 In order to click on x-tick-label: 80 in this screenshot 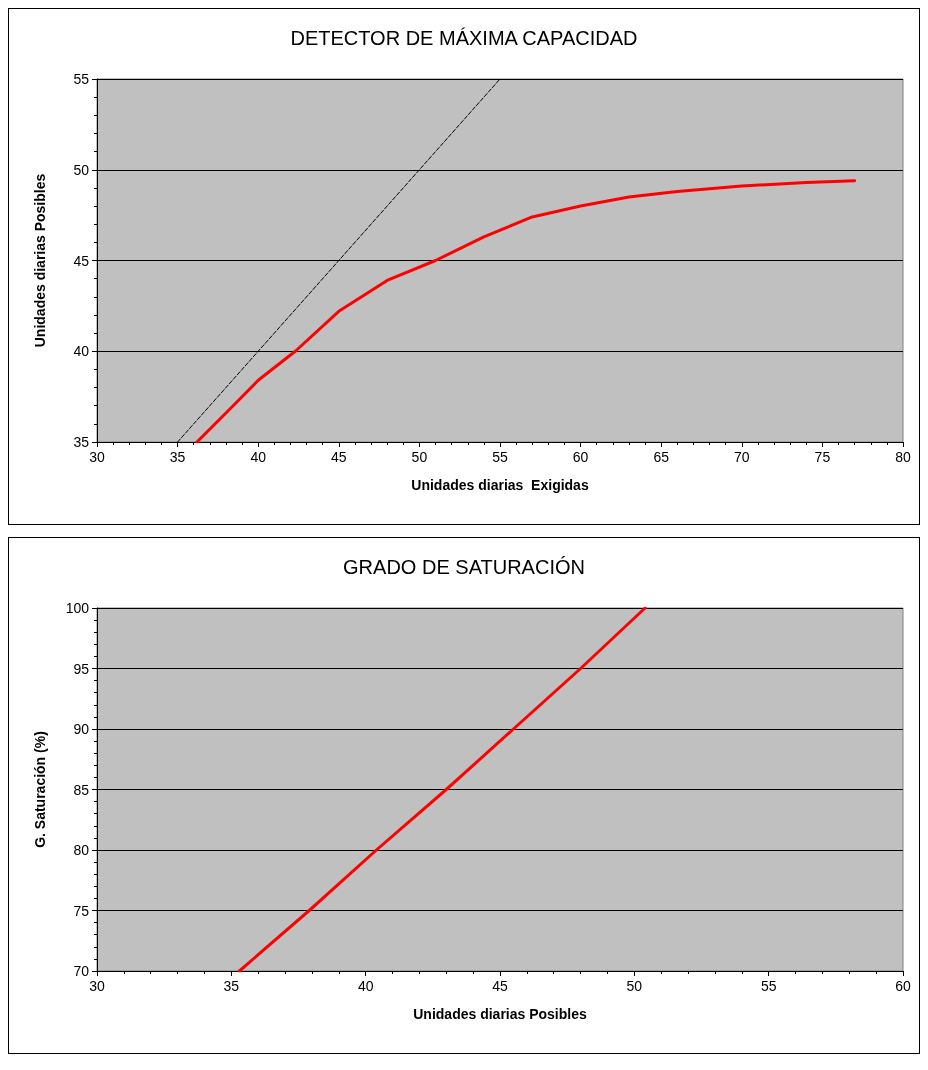, I will do `click(903, 457)`.